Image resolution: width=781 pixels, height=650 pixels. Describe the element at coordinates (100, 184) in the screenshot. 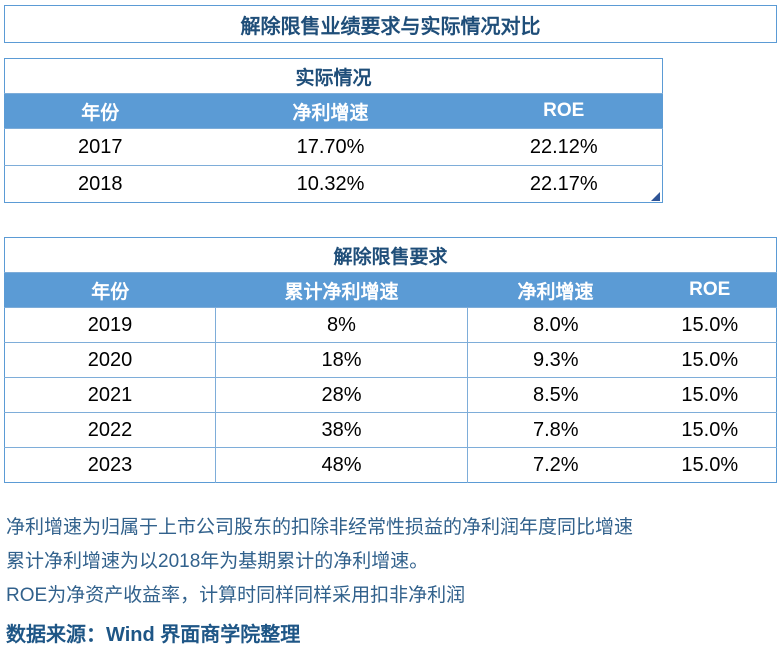

I see `cell-year: 2018` at that location.